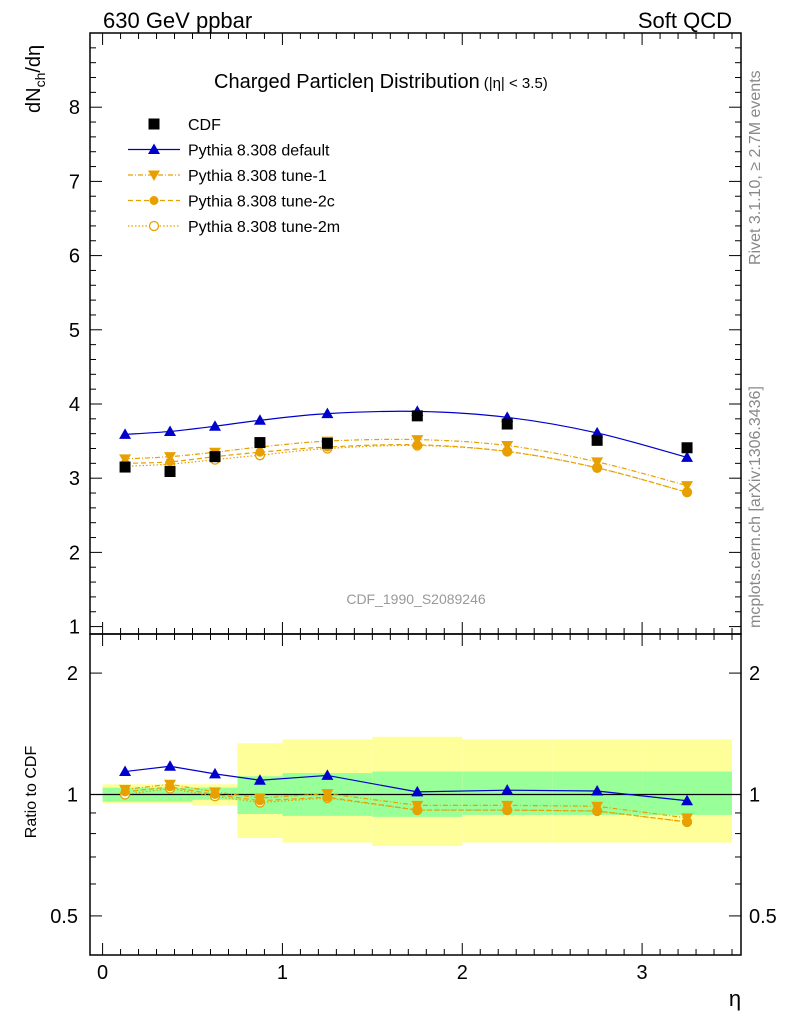 The image size is (786, 1024). What do you see at coordinates (642, 973) in the screenshot?
I see `x-tick-label: 3` at bounding box center [642, 973].